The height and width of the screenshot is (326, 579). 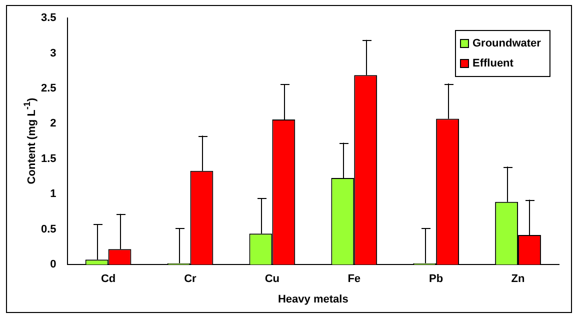 What do you see at coordinates (48, 158) in the screenshot?
I see `y-tick-label: 1.5` at bounding box center [48, 158].